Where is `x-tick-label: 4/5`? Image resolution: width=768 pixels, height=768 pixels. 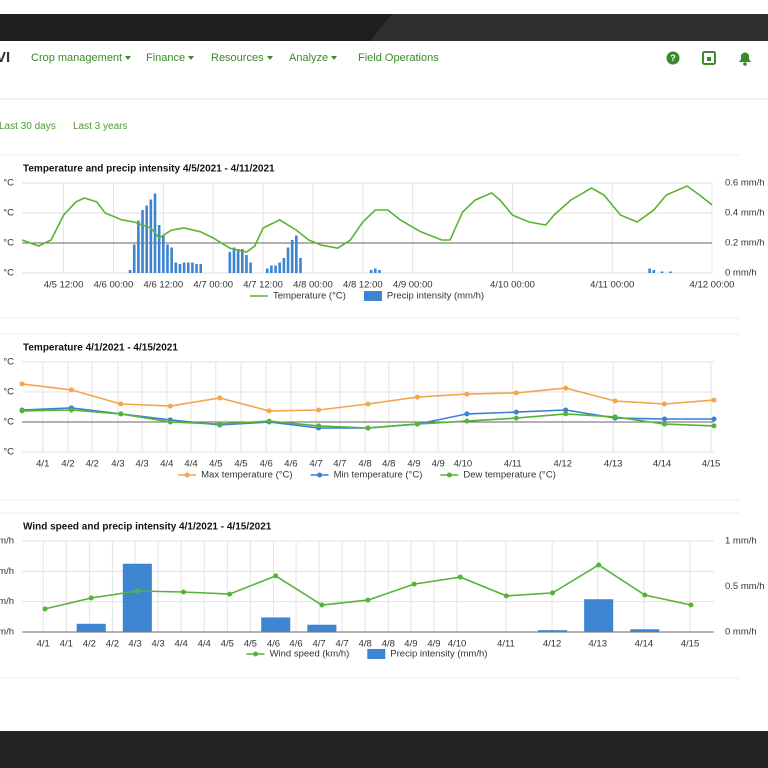 x-tick-label: 4/5 is located at coordinates (250, 644).